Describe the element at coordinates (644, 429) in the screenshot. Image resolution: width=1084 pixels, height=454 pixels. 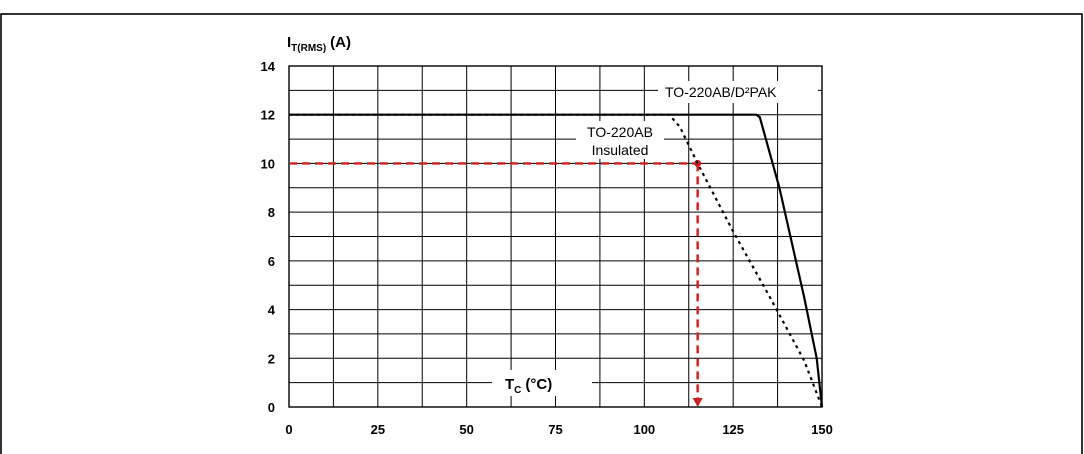
I see `x-tick-label: 100` at that location.